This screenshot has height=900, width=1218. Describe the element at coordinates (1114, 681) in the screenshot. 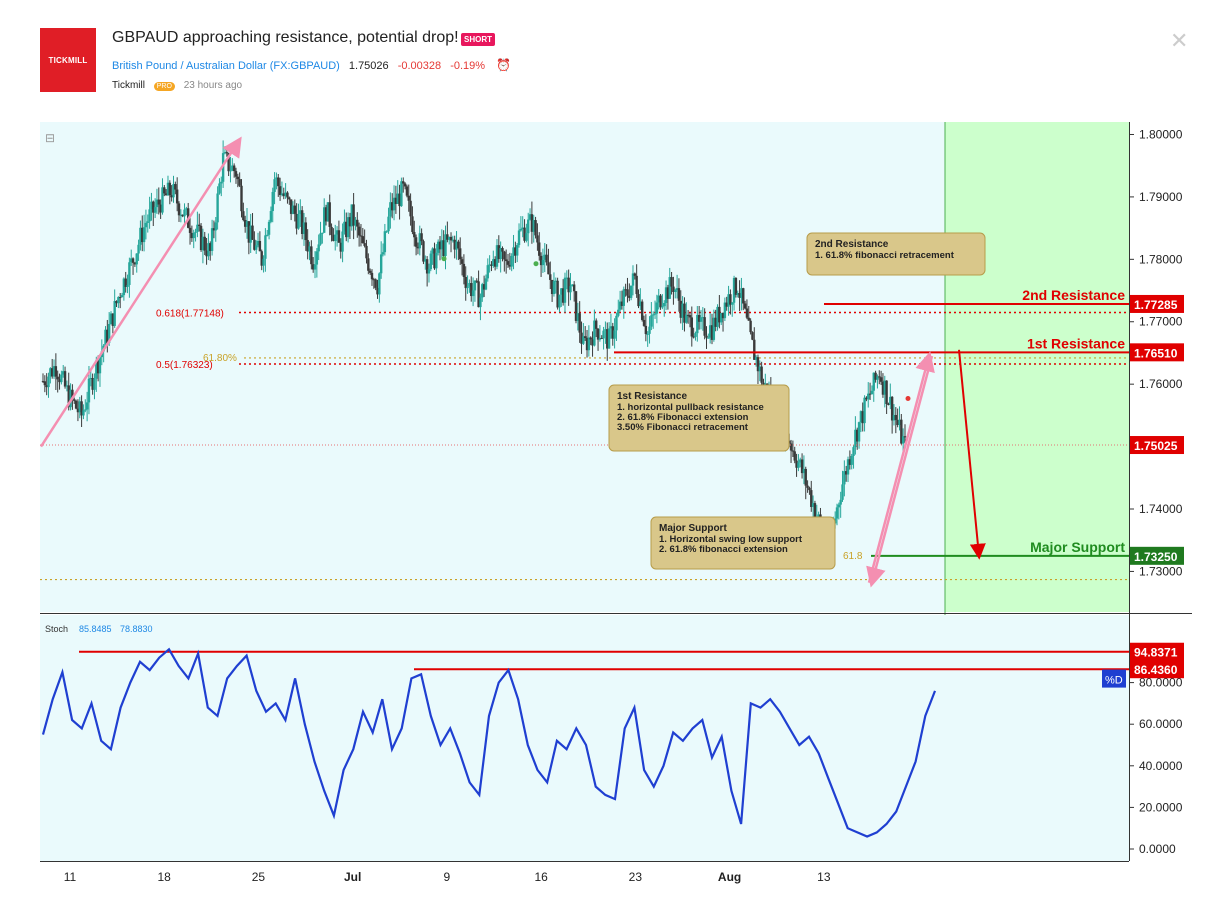

I see `stoch-d-badge-text: %D` at that location.